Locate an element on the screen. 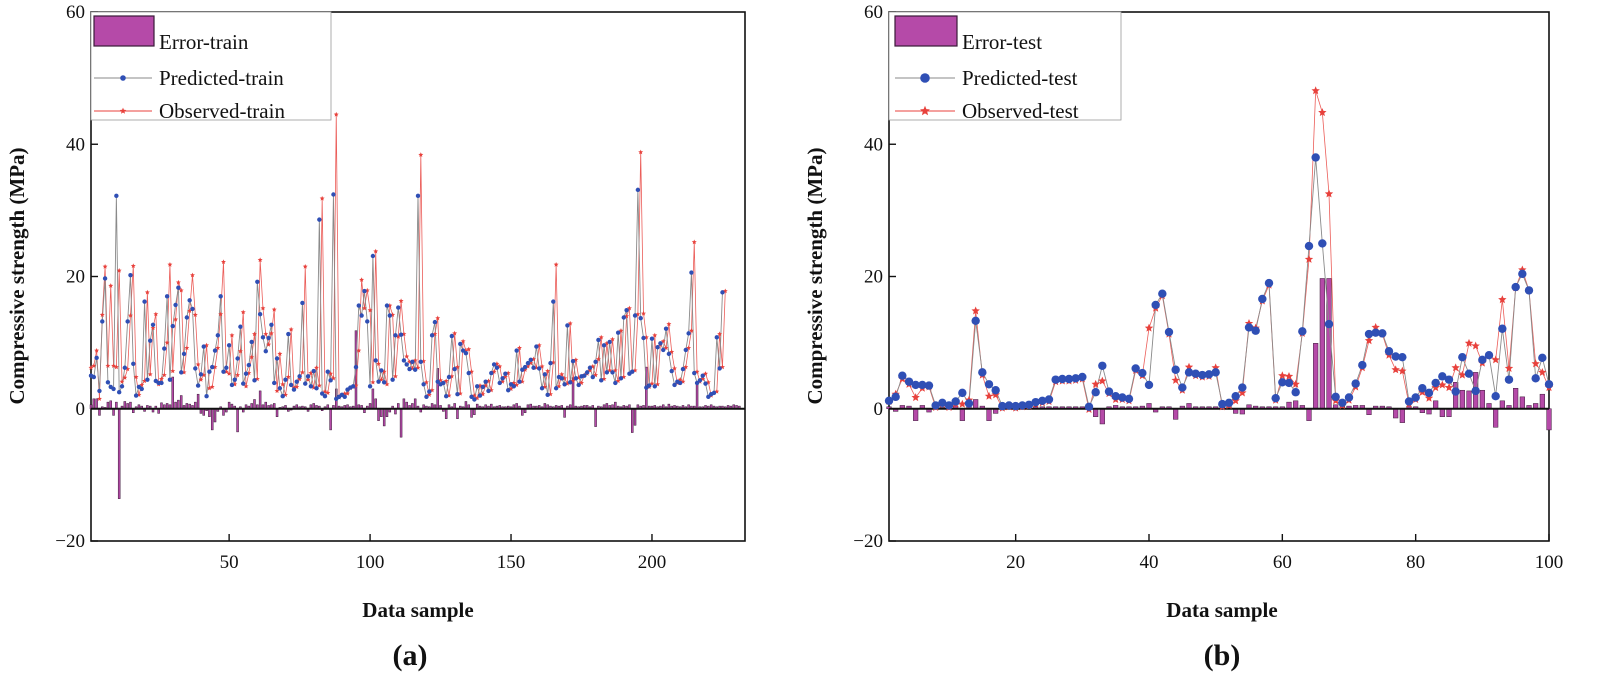 The image size is (1605, 695). legend-label-observed: Observed-test is located at coordinates (1020, 111).